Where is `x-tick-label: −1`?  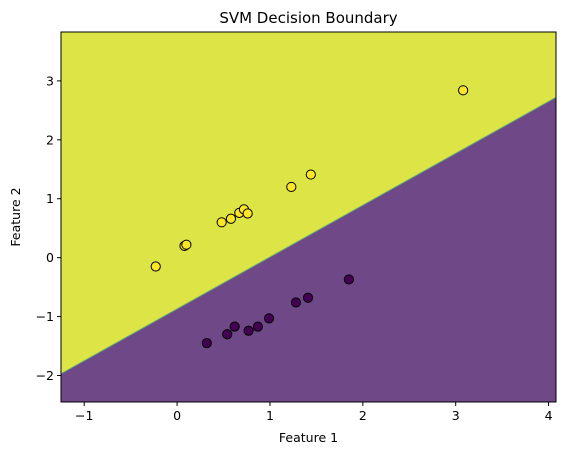 x-tick-label: −1 is located at coordinates (84, 415).